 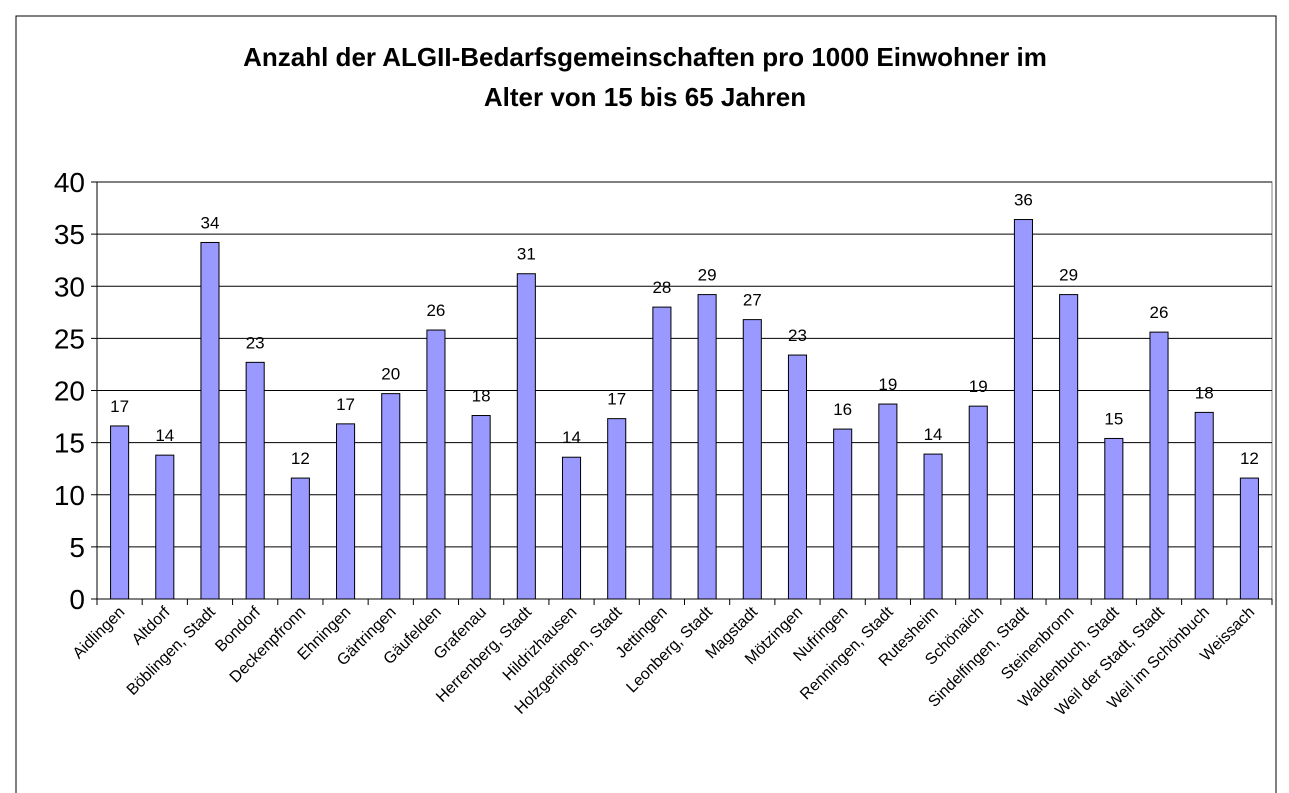 I want to click on y-tick-label: 40, so click(x=69, y=182).